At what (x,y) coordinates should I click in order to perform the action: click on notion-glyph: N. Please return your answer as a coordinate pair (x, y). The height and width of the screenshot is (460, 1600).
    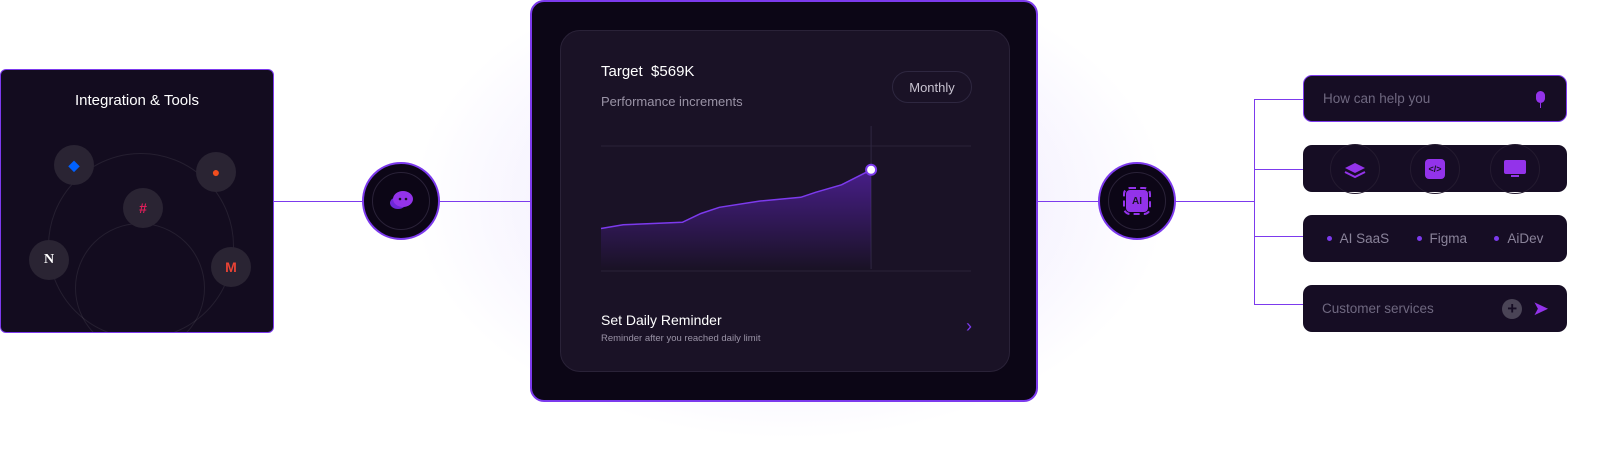
    Looking at the image, I should click on (49, 259).